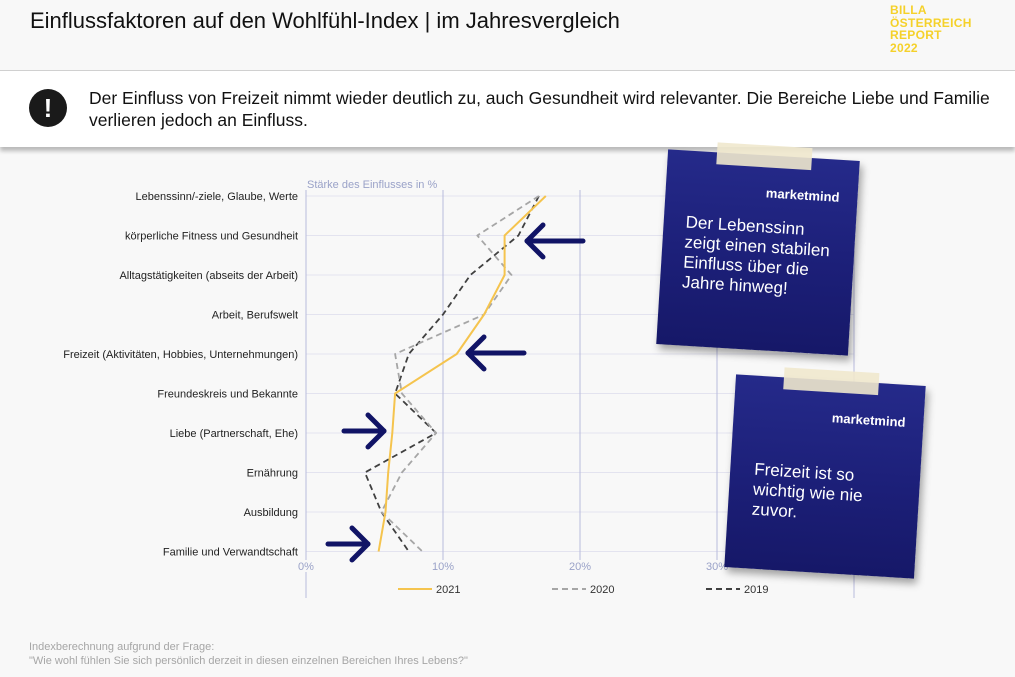  I want to click on category-label: Familie und Verwandtschaft, so click(230, 553).